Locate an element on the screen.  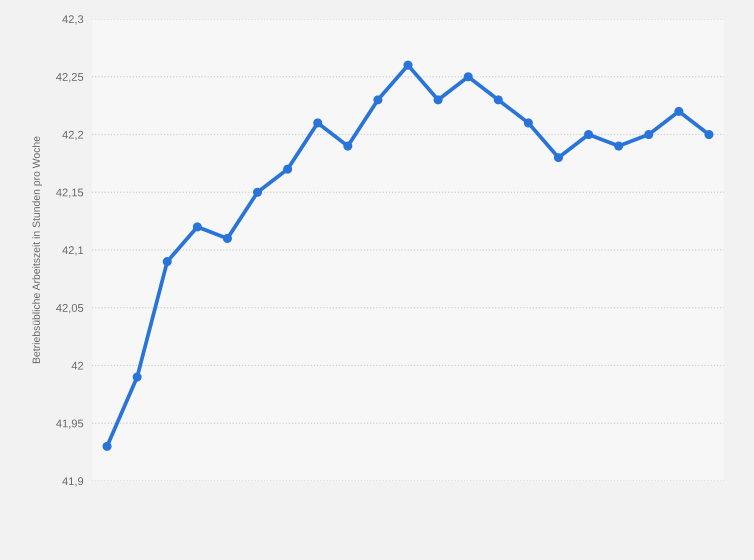
y-tick-label: 42,05 is located at coordinates (70, 309).